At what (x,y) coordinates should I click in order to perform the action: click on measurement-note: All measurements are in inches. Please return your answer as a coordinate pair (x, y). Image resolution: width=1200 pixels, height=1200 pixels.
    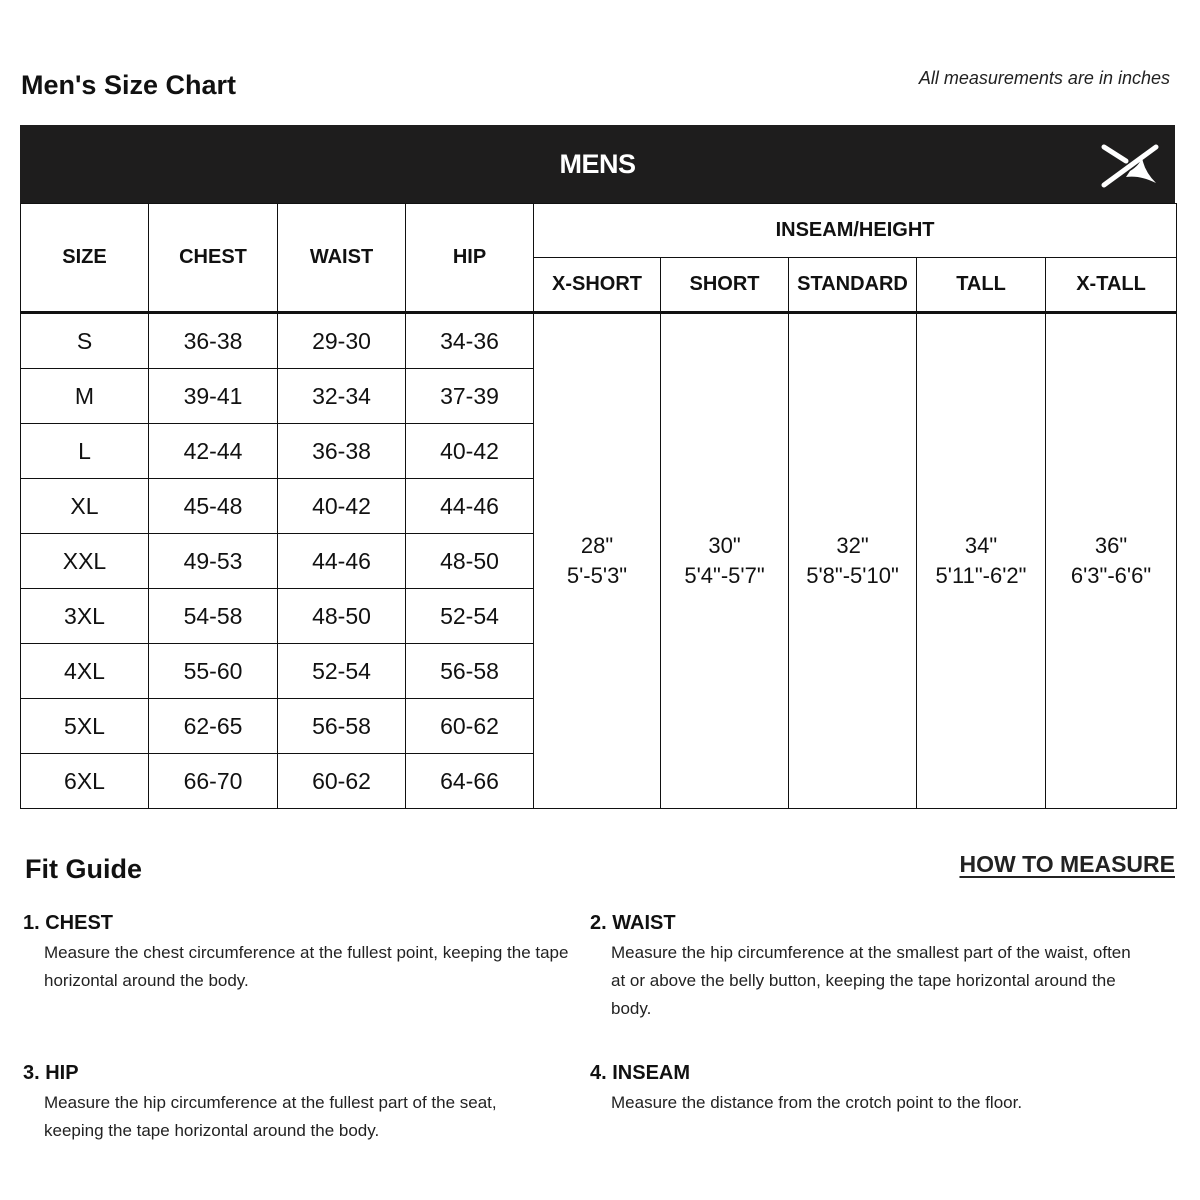
    Looking at the image, I should click on (1044, 78).